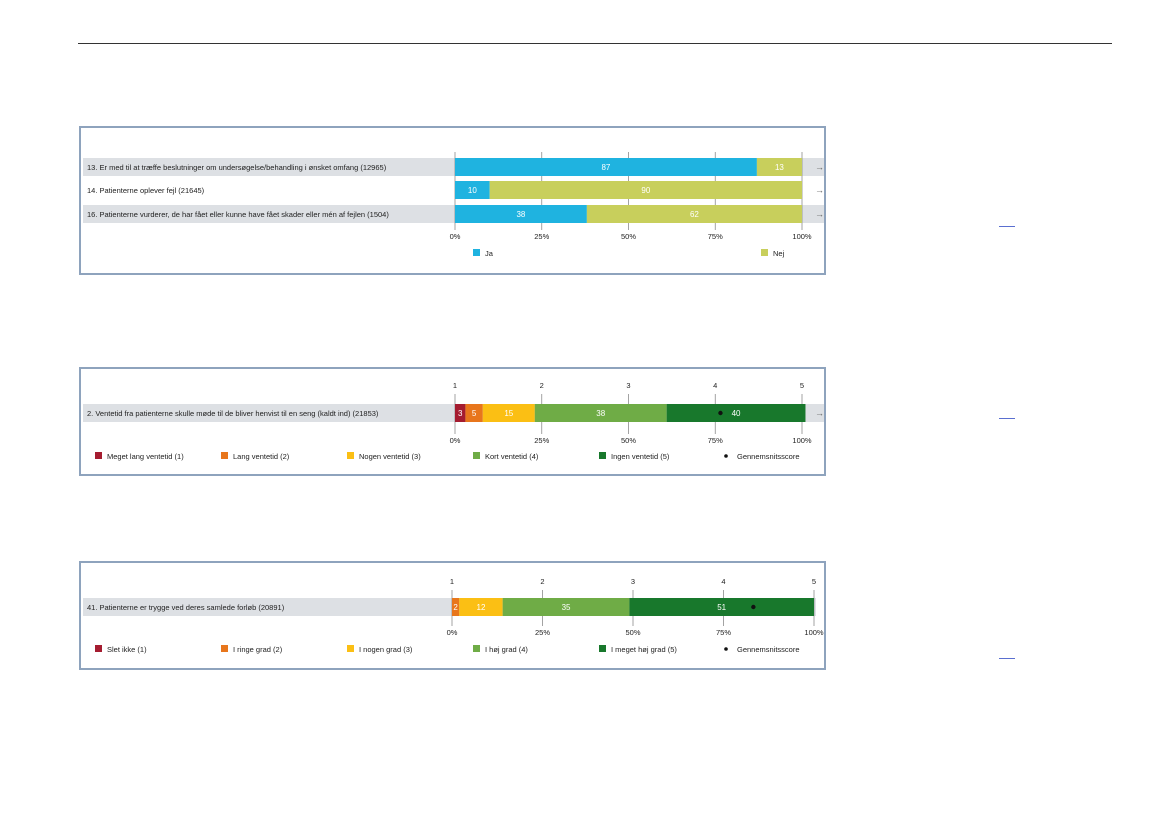 This screenshot has width=1169, height=827. What do you see at coordinates (506, 649) in the screenshot?
I see `legend-label: I høj grad (4)` at bounding box center [506, 649].